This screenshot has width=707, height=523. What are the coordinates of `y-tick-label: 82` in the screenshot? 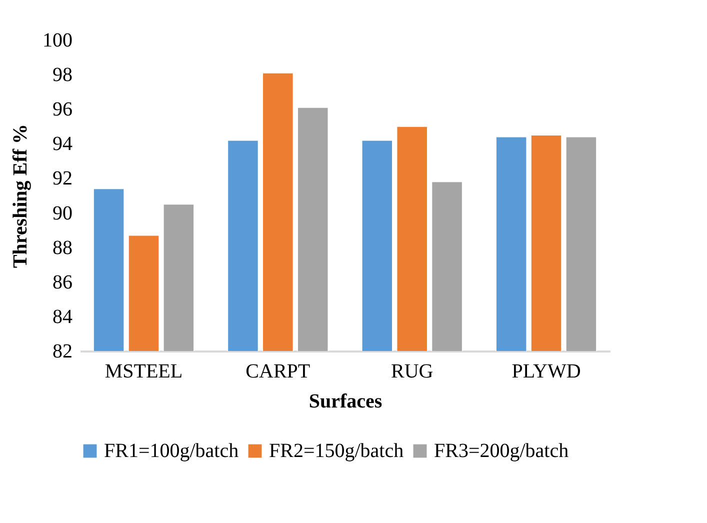 It's located at (62, 351).